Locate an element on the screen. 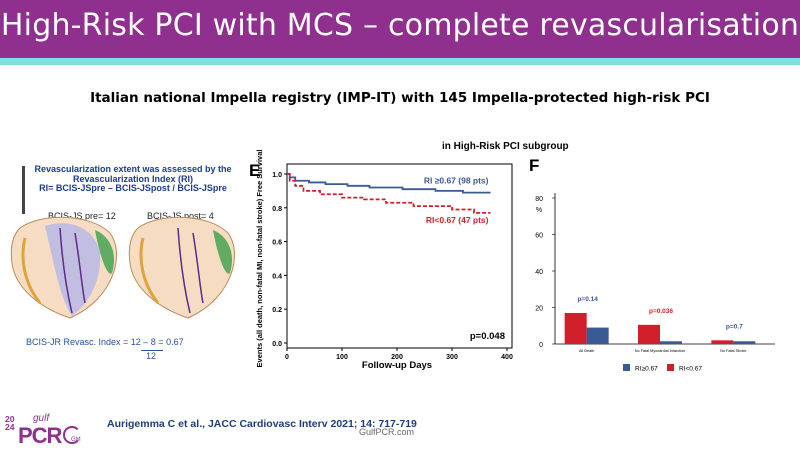 Image resolution: width=800 pixels, height=450 pixels. km-series-label: RI<0.67 (47 pts) is located at coordinates (457, 220).